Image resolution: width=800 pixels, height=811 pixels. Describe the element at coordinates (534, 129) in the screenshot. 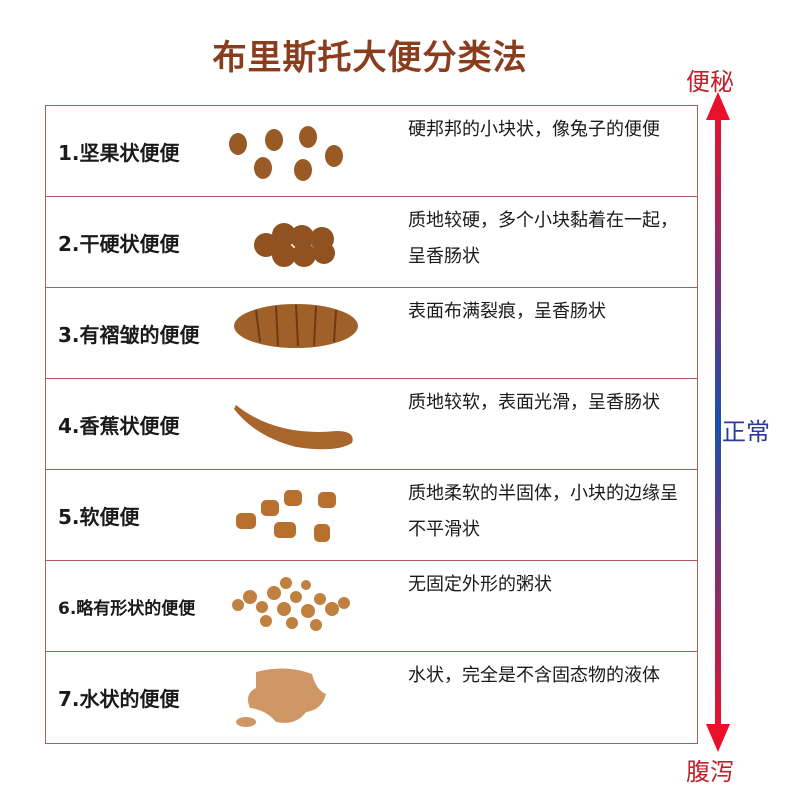

I see `type-description: 硬邦邦的小块状，像兔子的便便` at that location.